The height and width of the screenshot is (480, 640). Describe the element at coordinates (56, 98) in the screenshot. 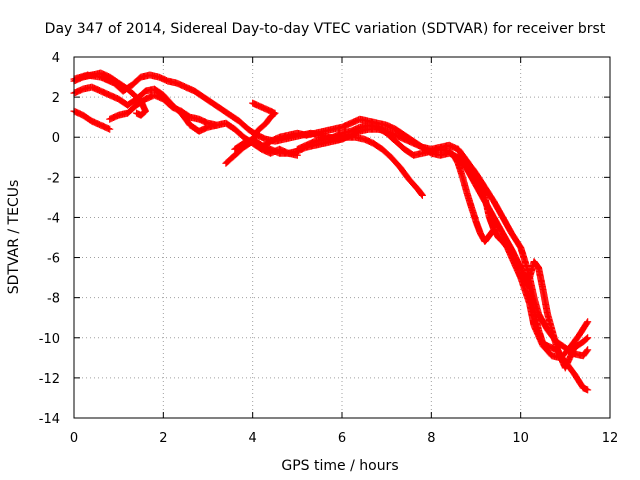

I see `y-tick-label: 2` at that location.